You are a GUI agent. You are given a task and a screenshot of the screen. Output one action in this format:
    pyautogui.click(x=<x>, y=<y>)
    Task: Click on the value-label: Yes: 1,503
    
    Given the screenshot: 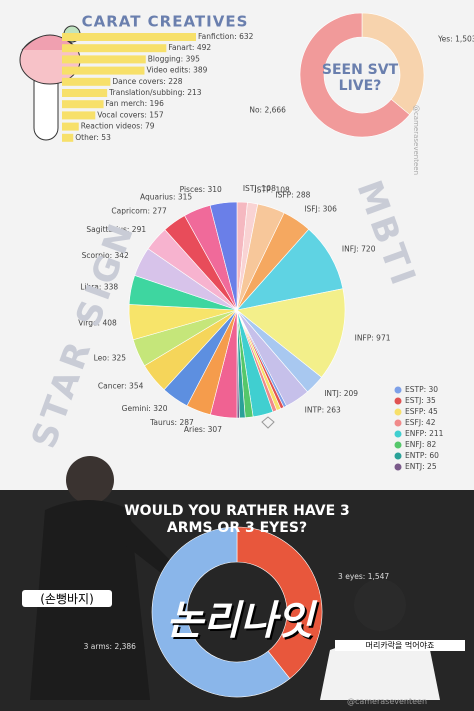 What is the action you would take?
    pyautogui.click(x=455, y=38)
    